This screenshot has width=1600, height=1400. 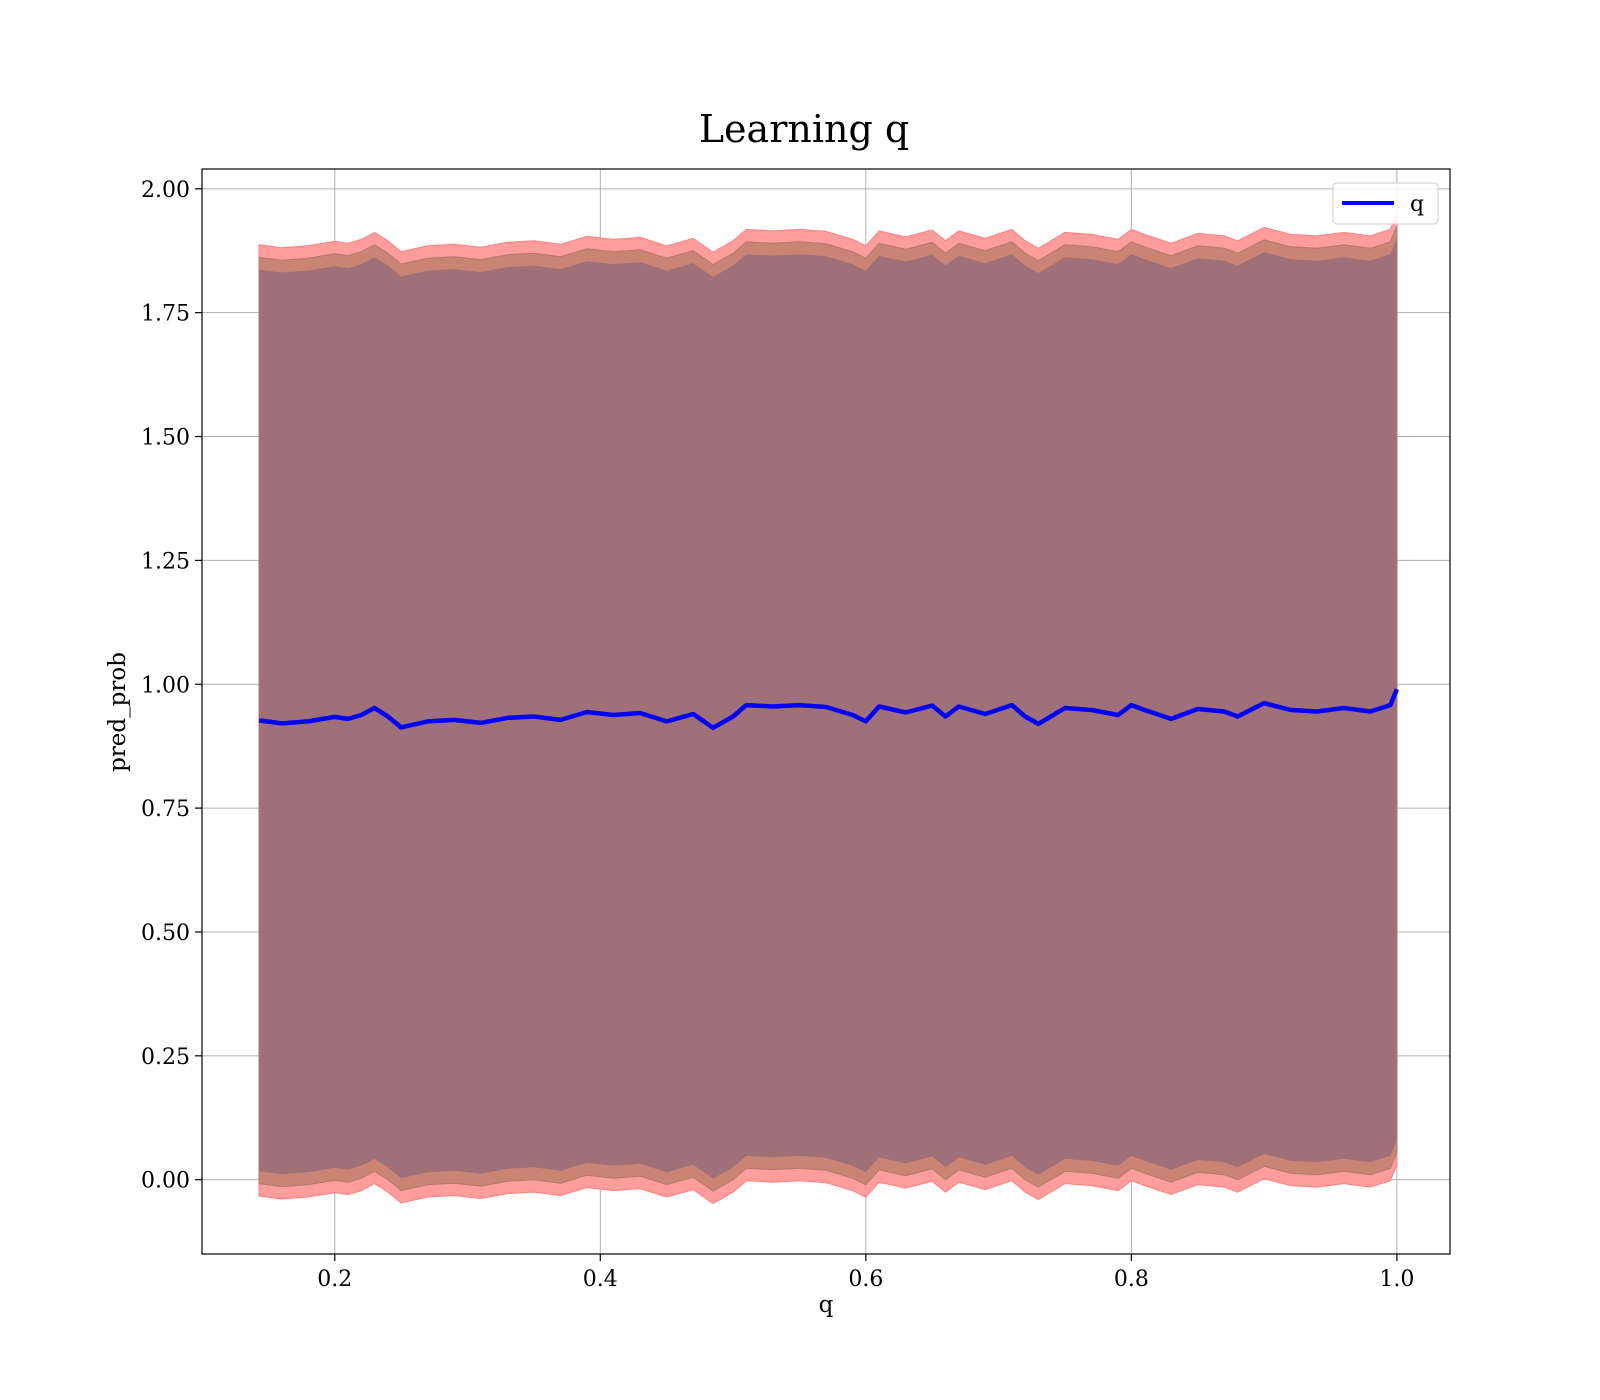 I want to click on legend: q, so click(x=1385, y=203).